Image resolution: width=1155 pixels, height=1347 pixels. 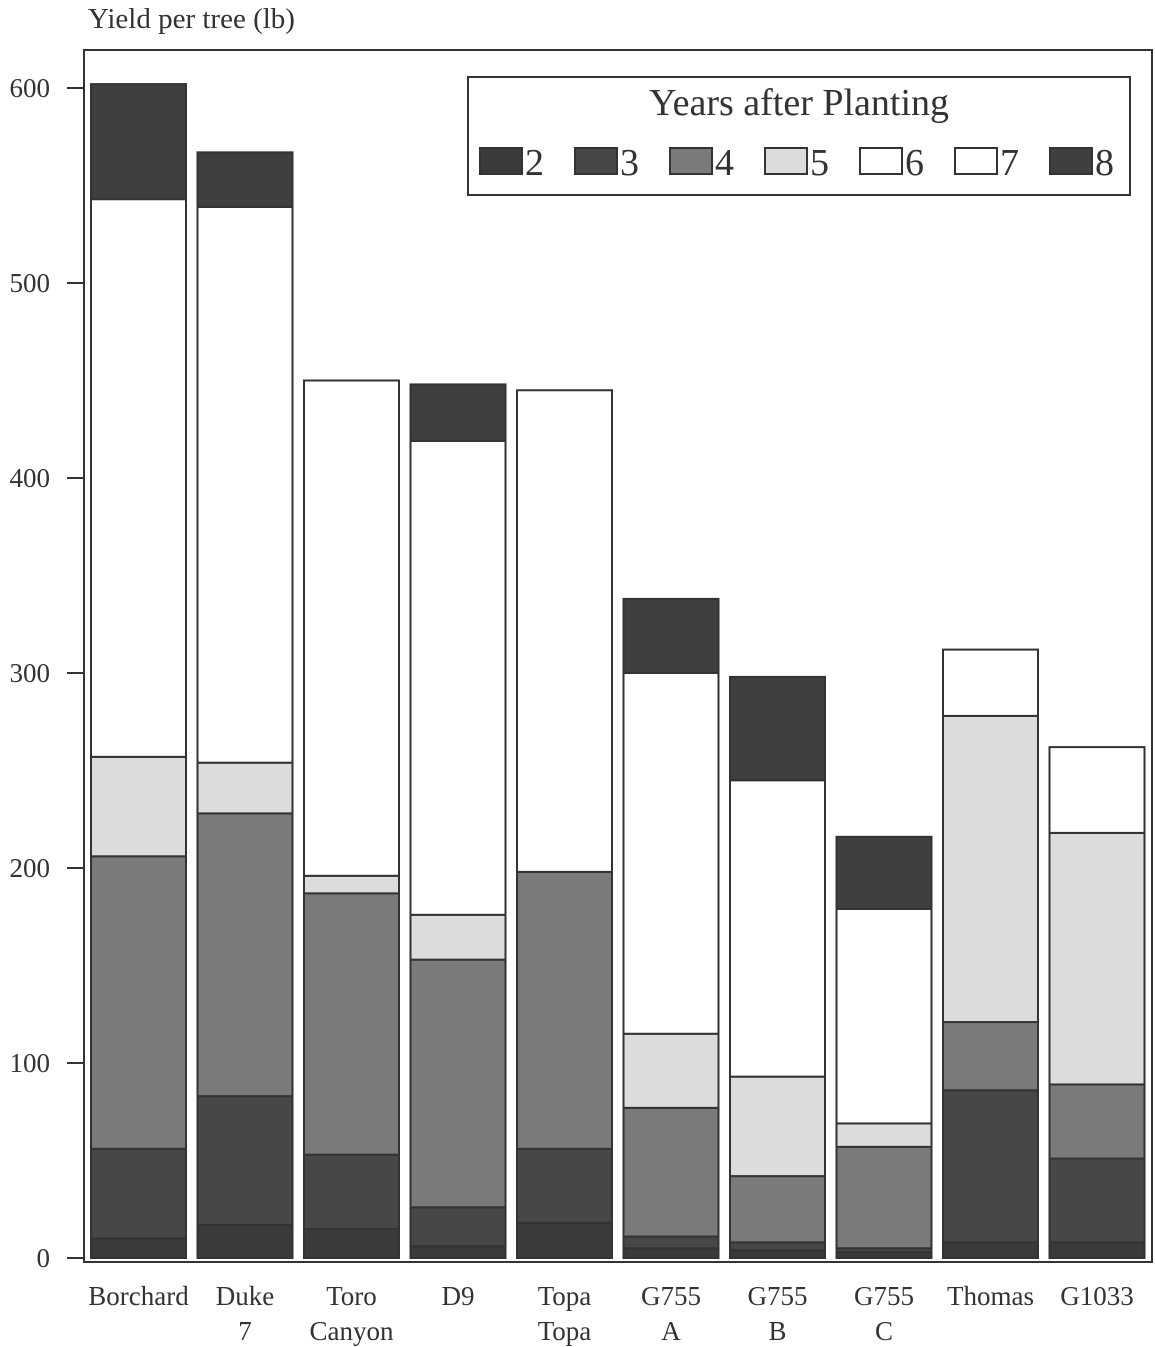 I want to click on y-tick-label: 0, so click(x=44, y=1258).